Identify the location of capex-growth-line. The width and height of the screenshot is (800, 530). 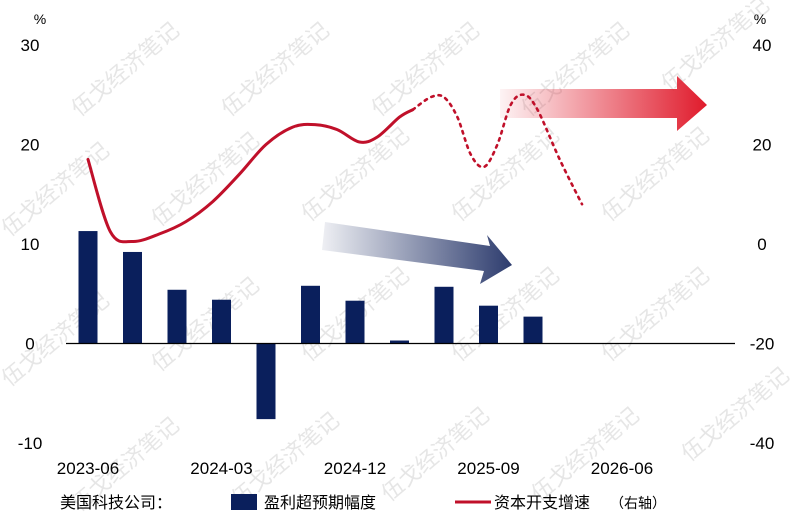
(250, 176).